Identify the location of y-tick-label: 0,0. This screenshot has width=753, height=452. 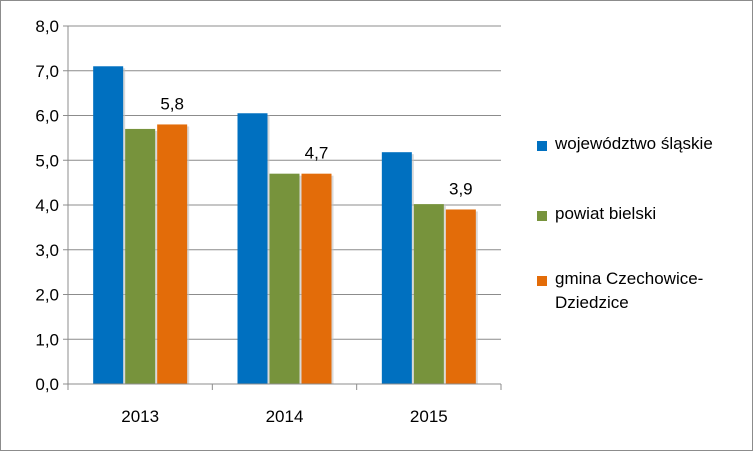
(47, 384).